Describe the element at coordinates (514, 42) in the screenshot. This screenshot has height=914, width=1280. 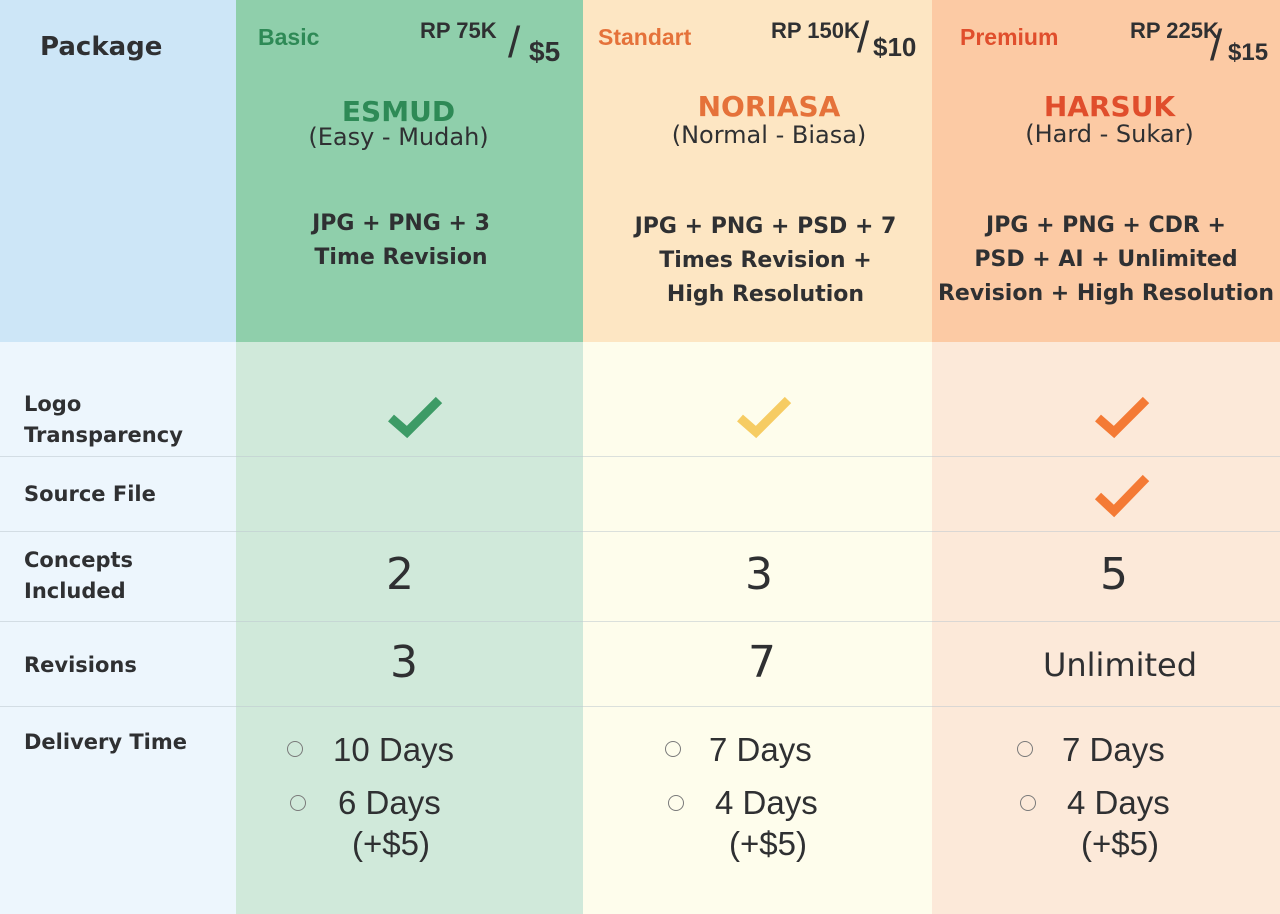
I see `basic-price-slash: /` at that location.